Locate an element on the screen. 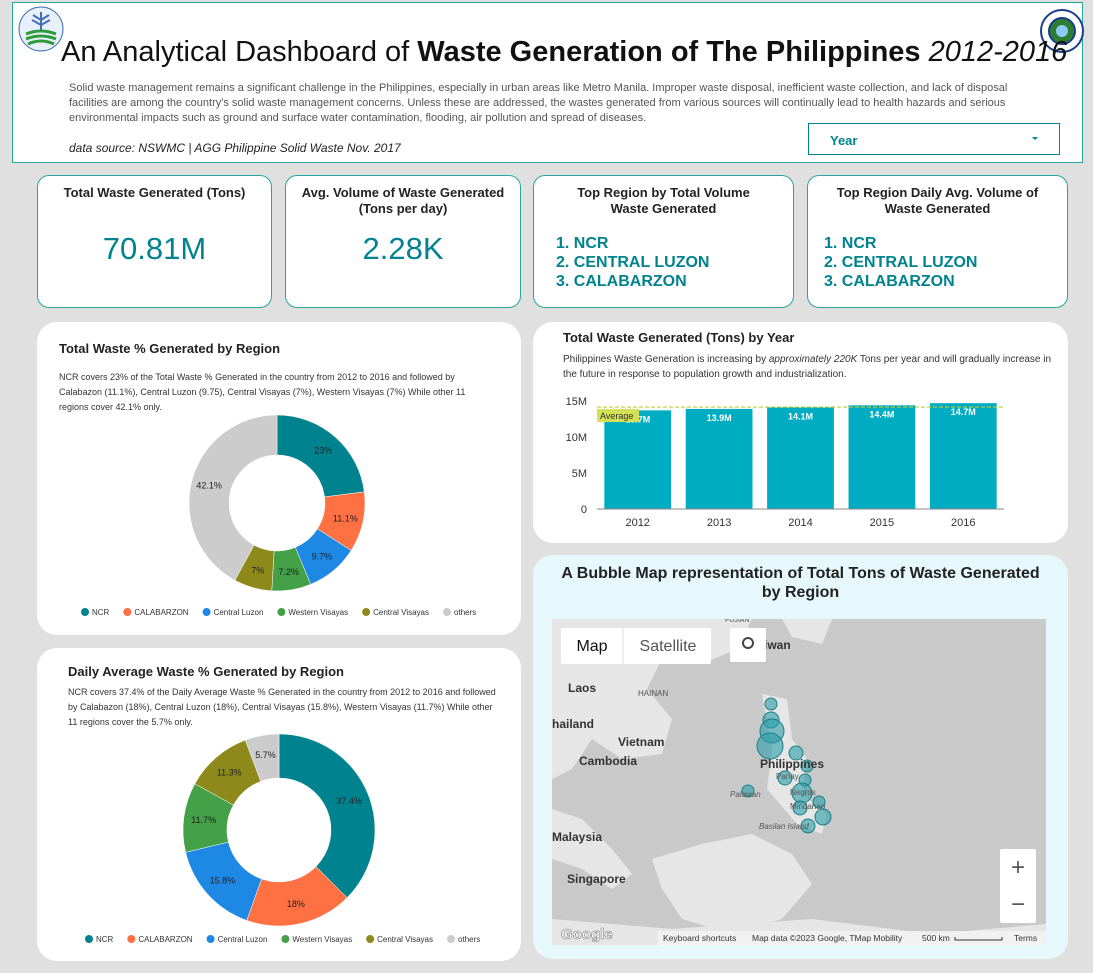  data-label: 9.7% is located at coordinates (322, 557).